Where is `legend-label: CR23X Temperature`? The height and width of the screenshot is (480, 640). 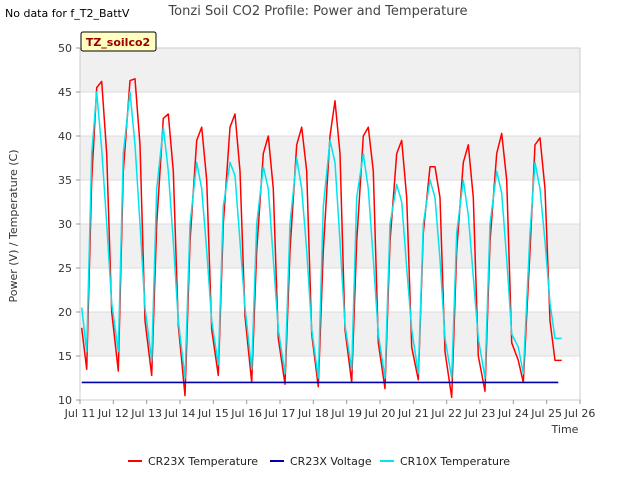 legend-label: CR23X Temperature is located at coordinates (203, 461).